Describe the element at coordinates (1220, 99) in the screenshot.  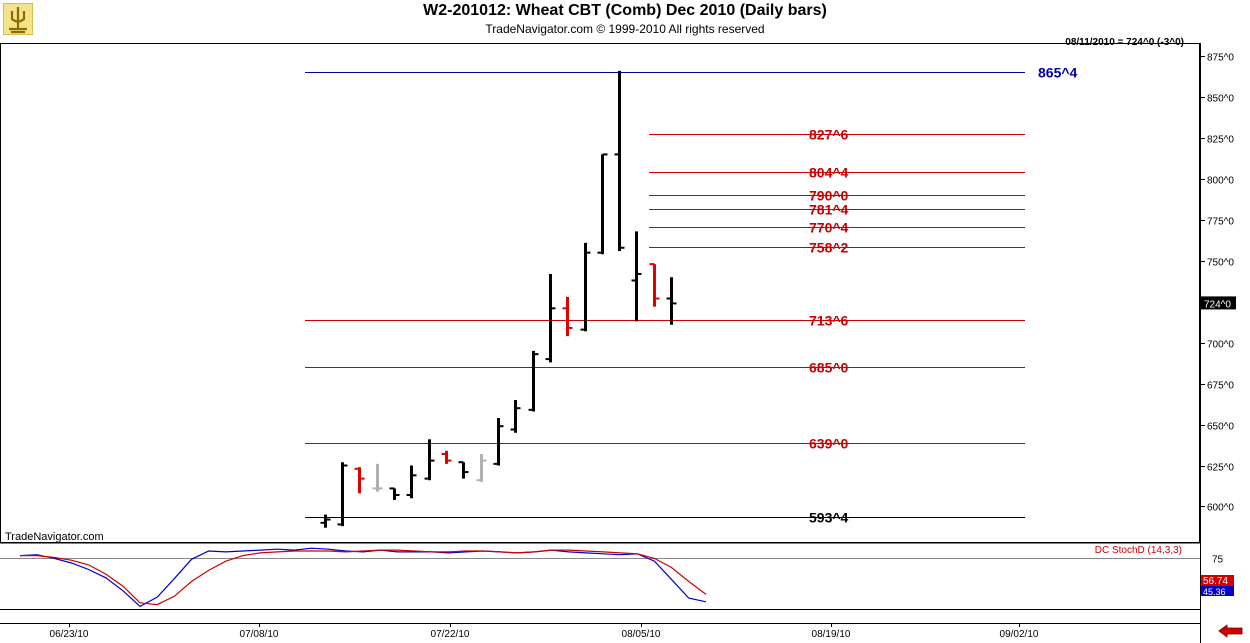
I see `price-tick-label: 850^0` at that location.